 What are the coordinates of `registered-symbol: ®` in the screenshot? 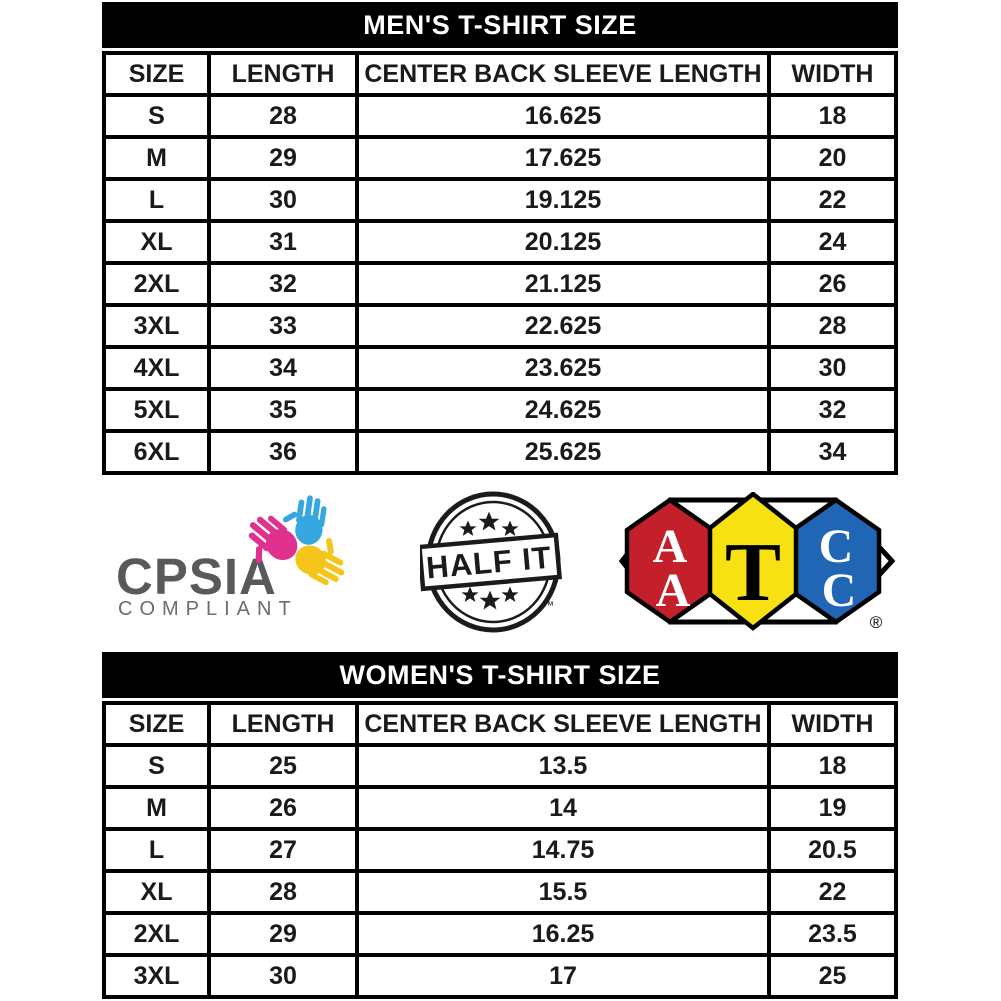 It's located at (876, 622).